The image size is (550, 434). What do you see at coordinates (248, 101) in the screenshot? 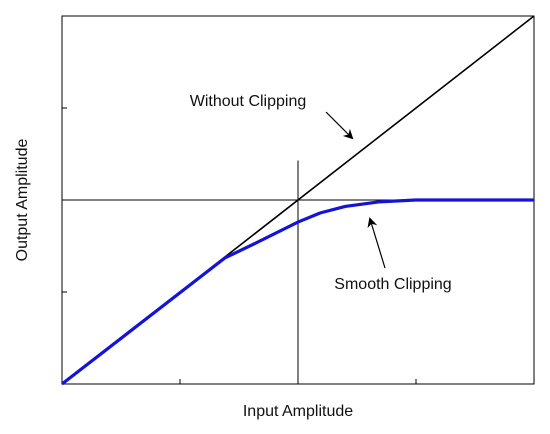
I see `annotation: Without Clipping` at bounding box center [248, 101].